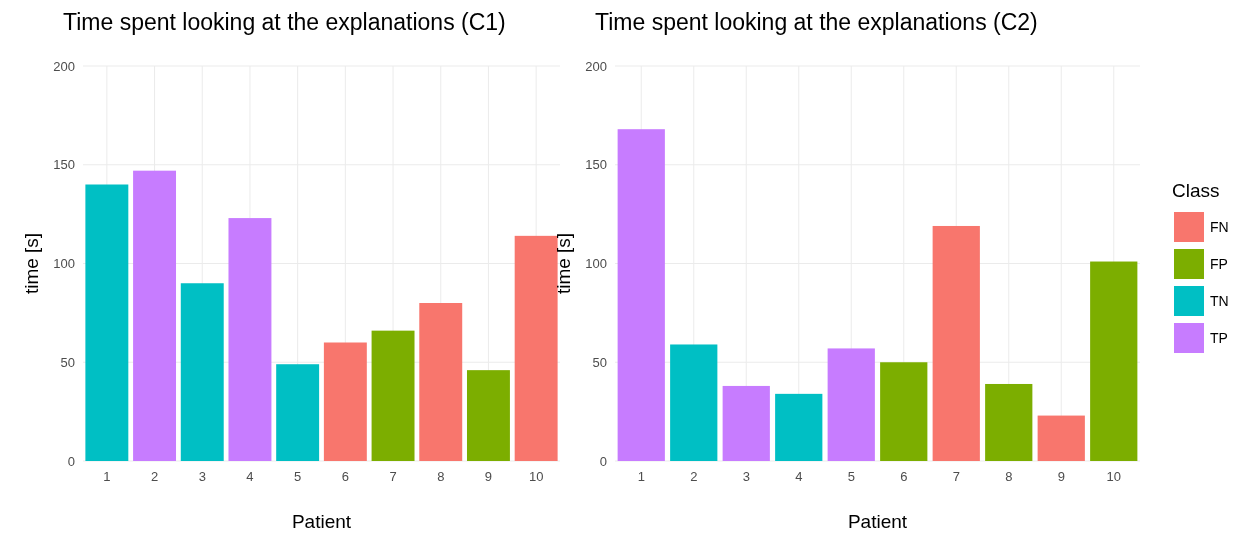  What do you see at coordinates (1219, 263) in the screenshot?
I see `legend-label: FP` at bounding box center [1219, 263].